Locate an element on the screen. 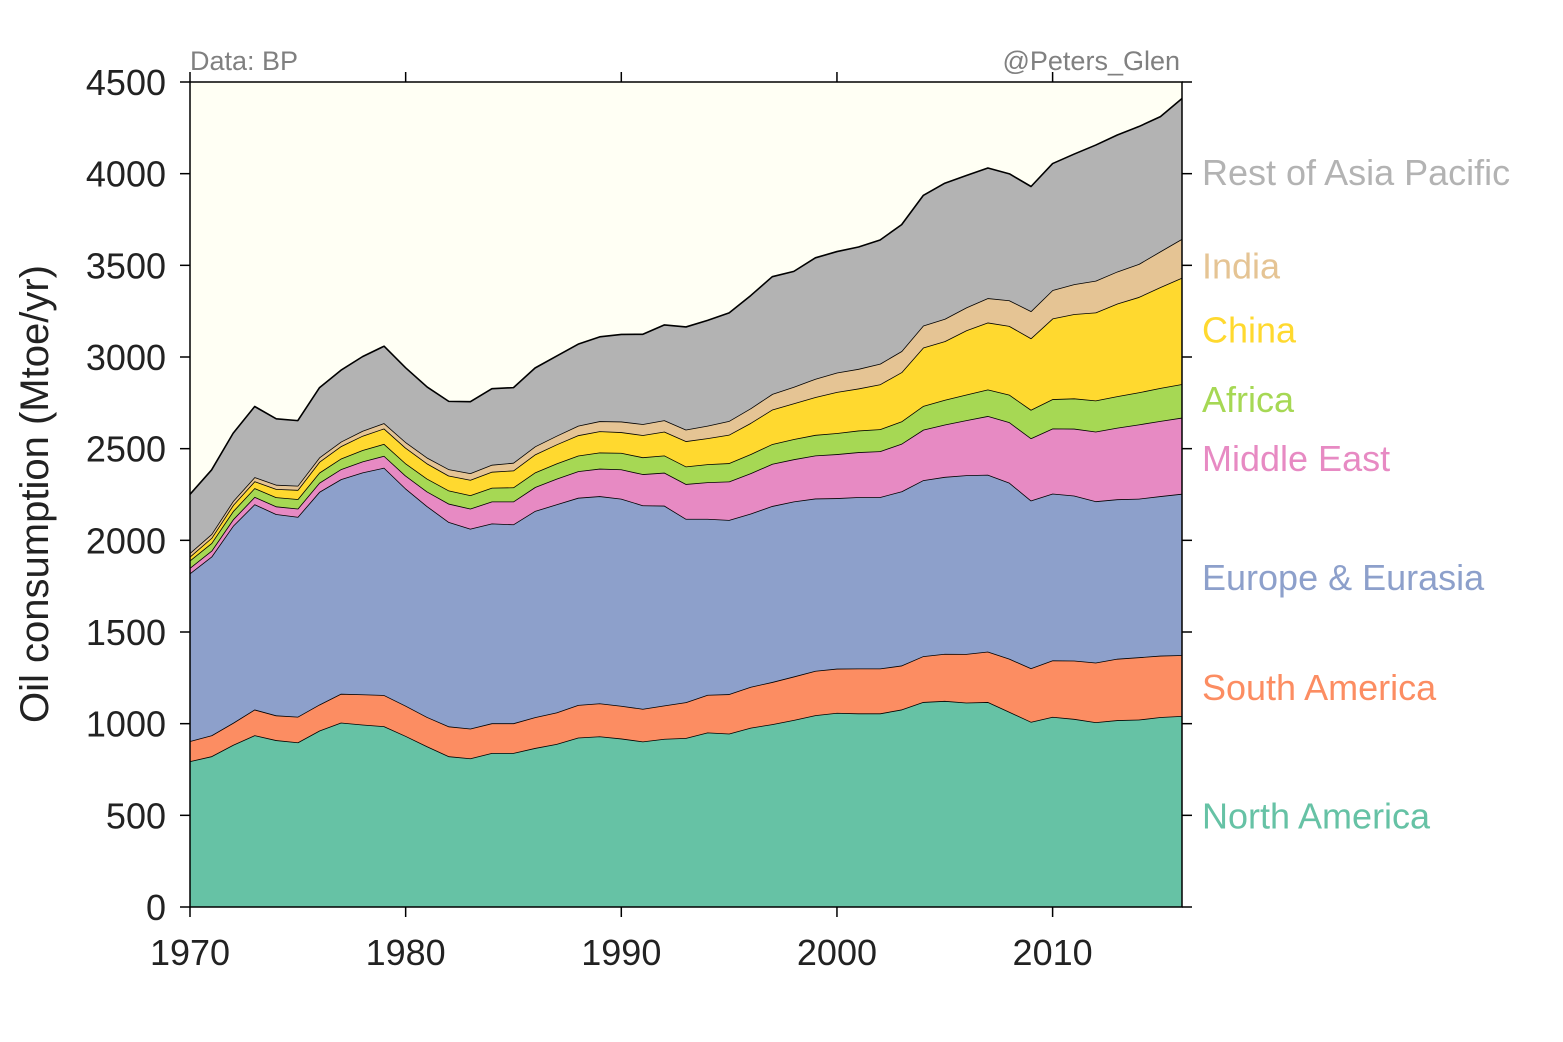  area-africa is located at coordinates (686, 476).